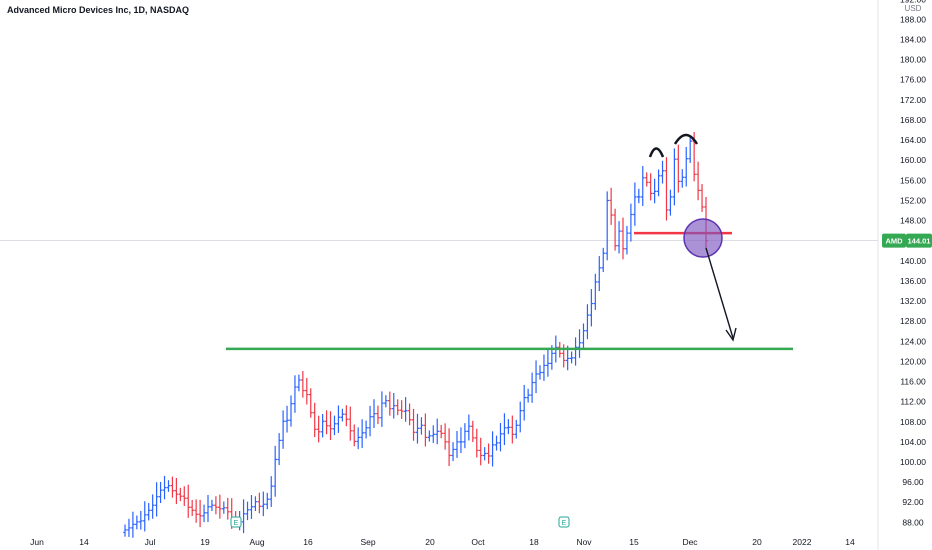 This screenshot has height=550, width=932. What do you see at coordinates (84, 542) in the screenshot?
I see `time-tick-label: 14` at bounding box center [84, 542].